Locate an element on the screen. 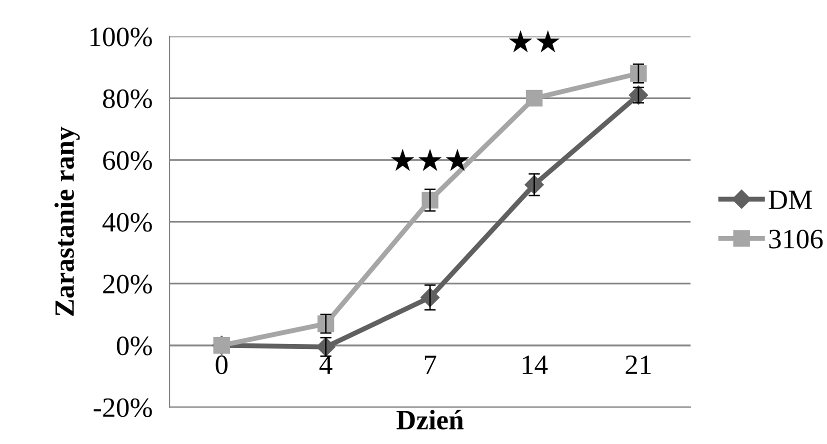 This screenshot has height=444, width=827. x-tick-label: 4 is located at coordinates (325, 365).